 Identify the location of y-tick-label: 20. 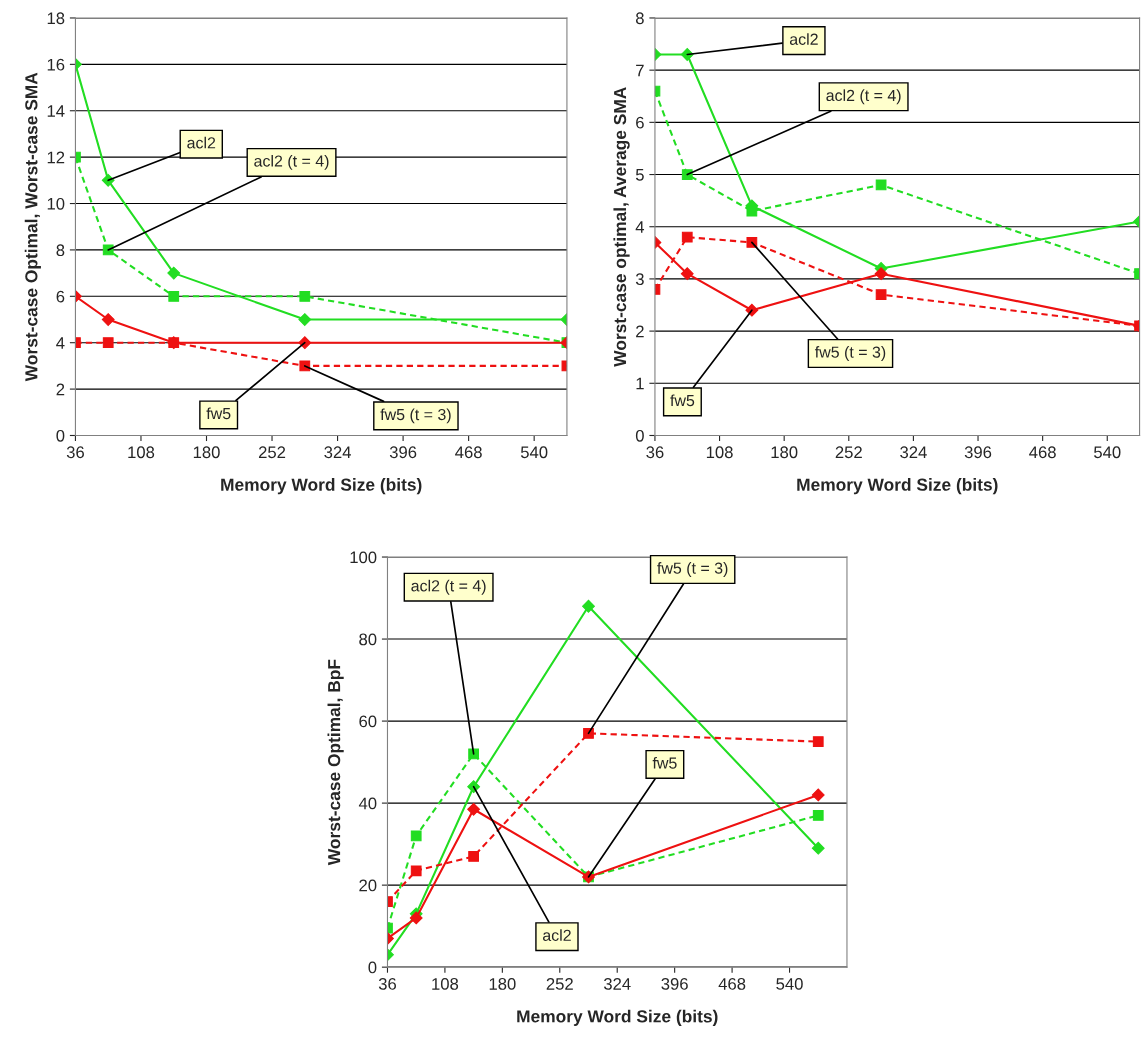
(368, 885).